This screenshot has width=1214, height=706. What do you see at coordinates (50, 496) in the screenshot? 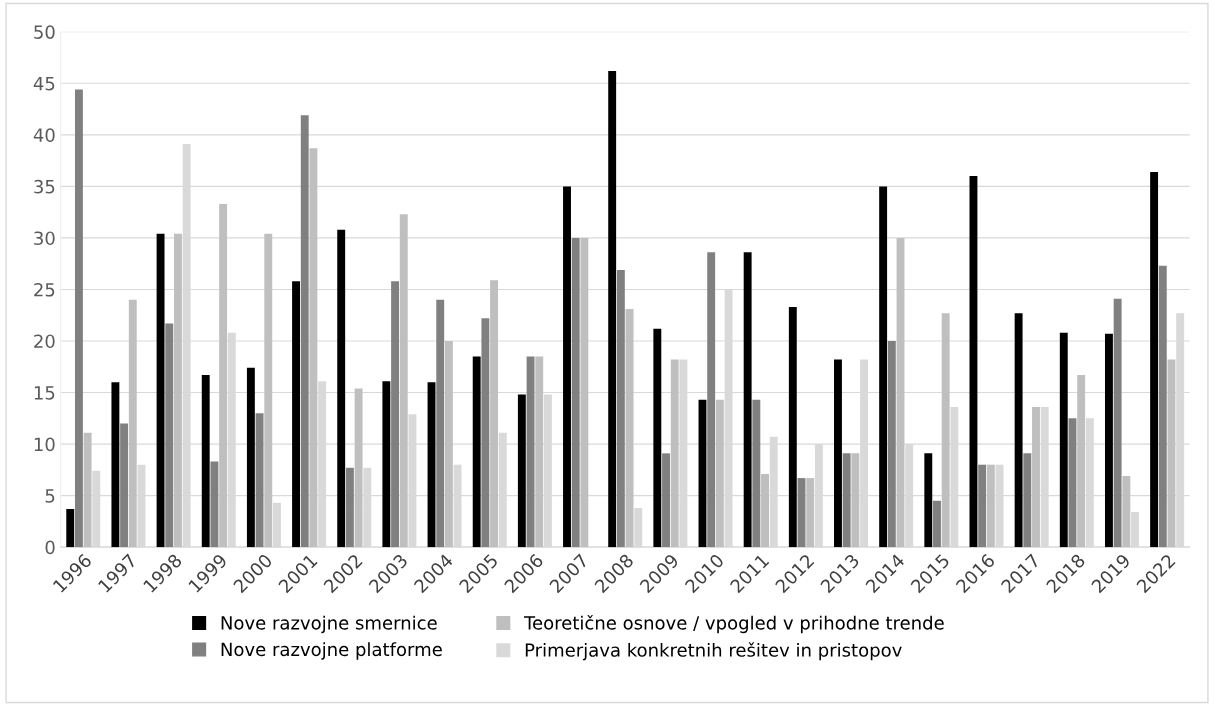
I see `y-tick-label: 5` at bounding box center [50, 496].